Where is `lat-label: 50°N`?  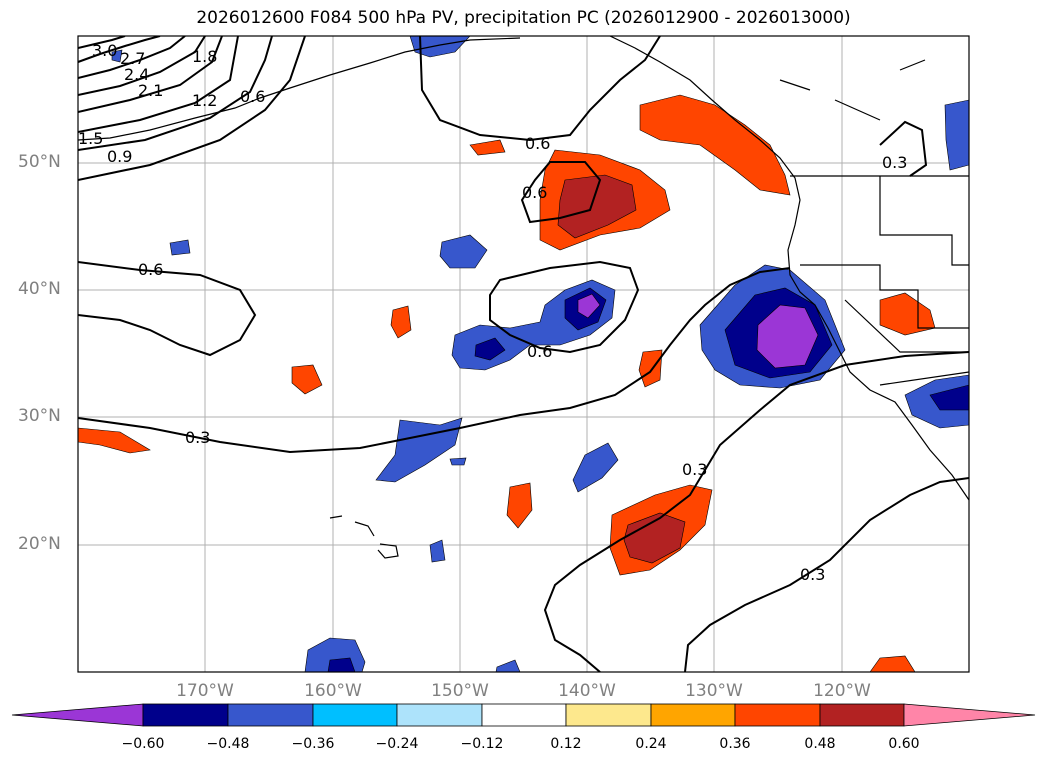
lat-label: 50°N is located at coordinates (39, 162).